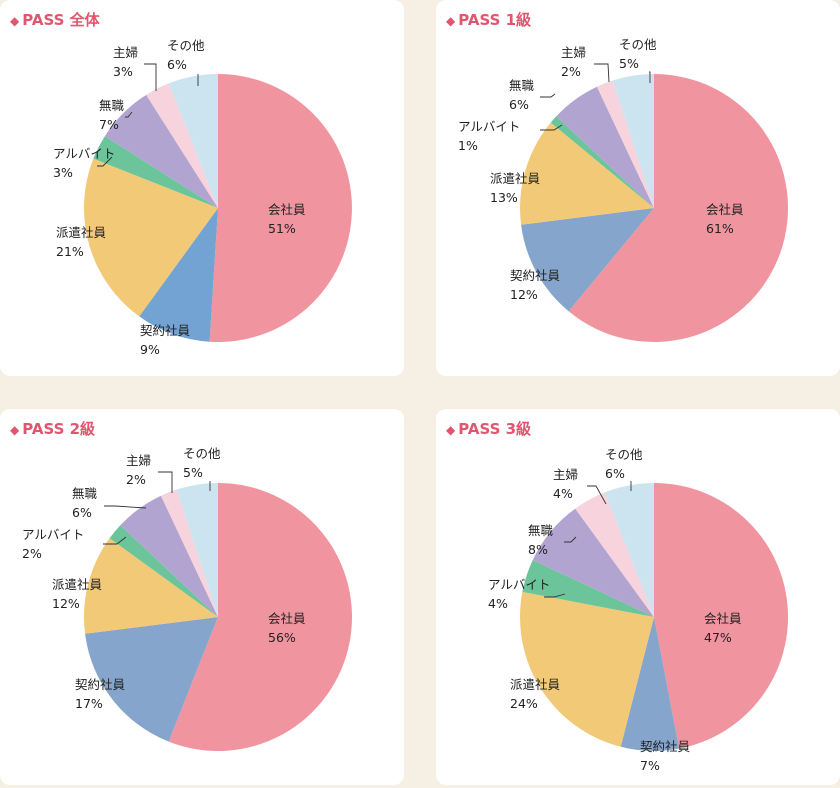 The height and width of the screenshot is (788, 840). Describe the element at coordinates (63, 172) in the screenshot. I see `slice-value-arubaito: 3%` at that location.